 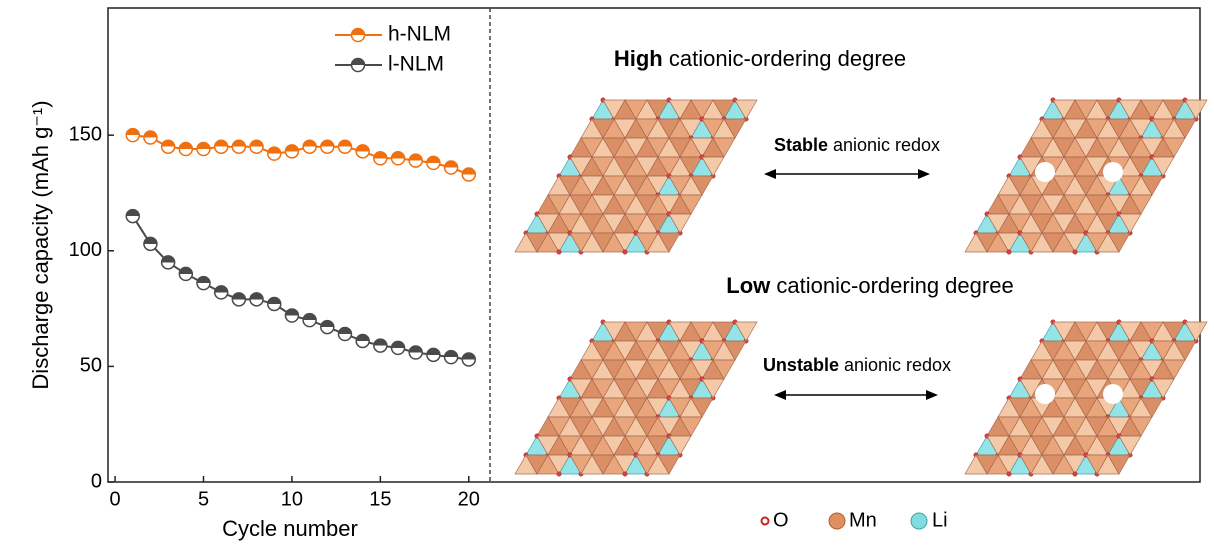 I want to click on x-tick-label: 5, so click(x=203, y=499).